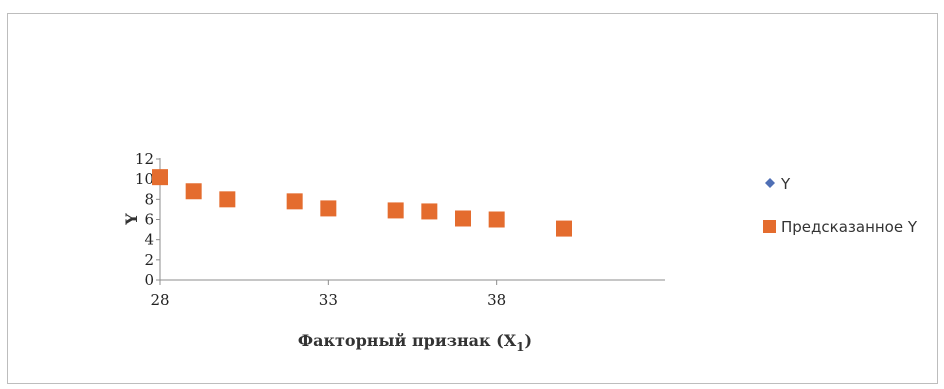 This screenshot has height=389, width=944. Describe the element at coordinates (770, 183) in the screenshot. I see `legend-marker-diamond` at that location.